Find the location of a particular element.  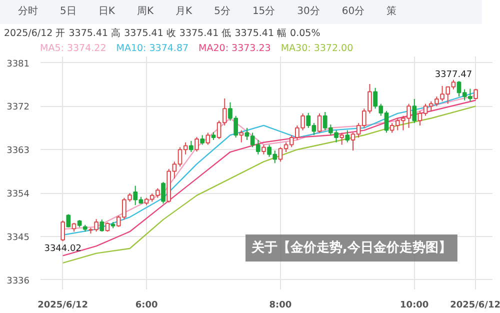

text: 30分 is located at coordinates (308, 11).